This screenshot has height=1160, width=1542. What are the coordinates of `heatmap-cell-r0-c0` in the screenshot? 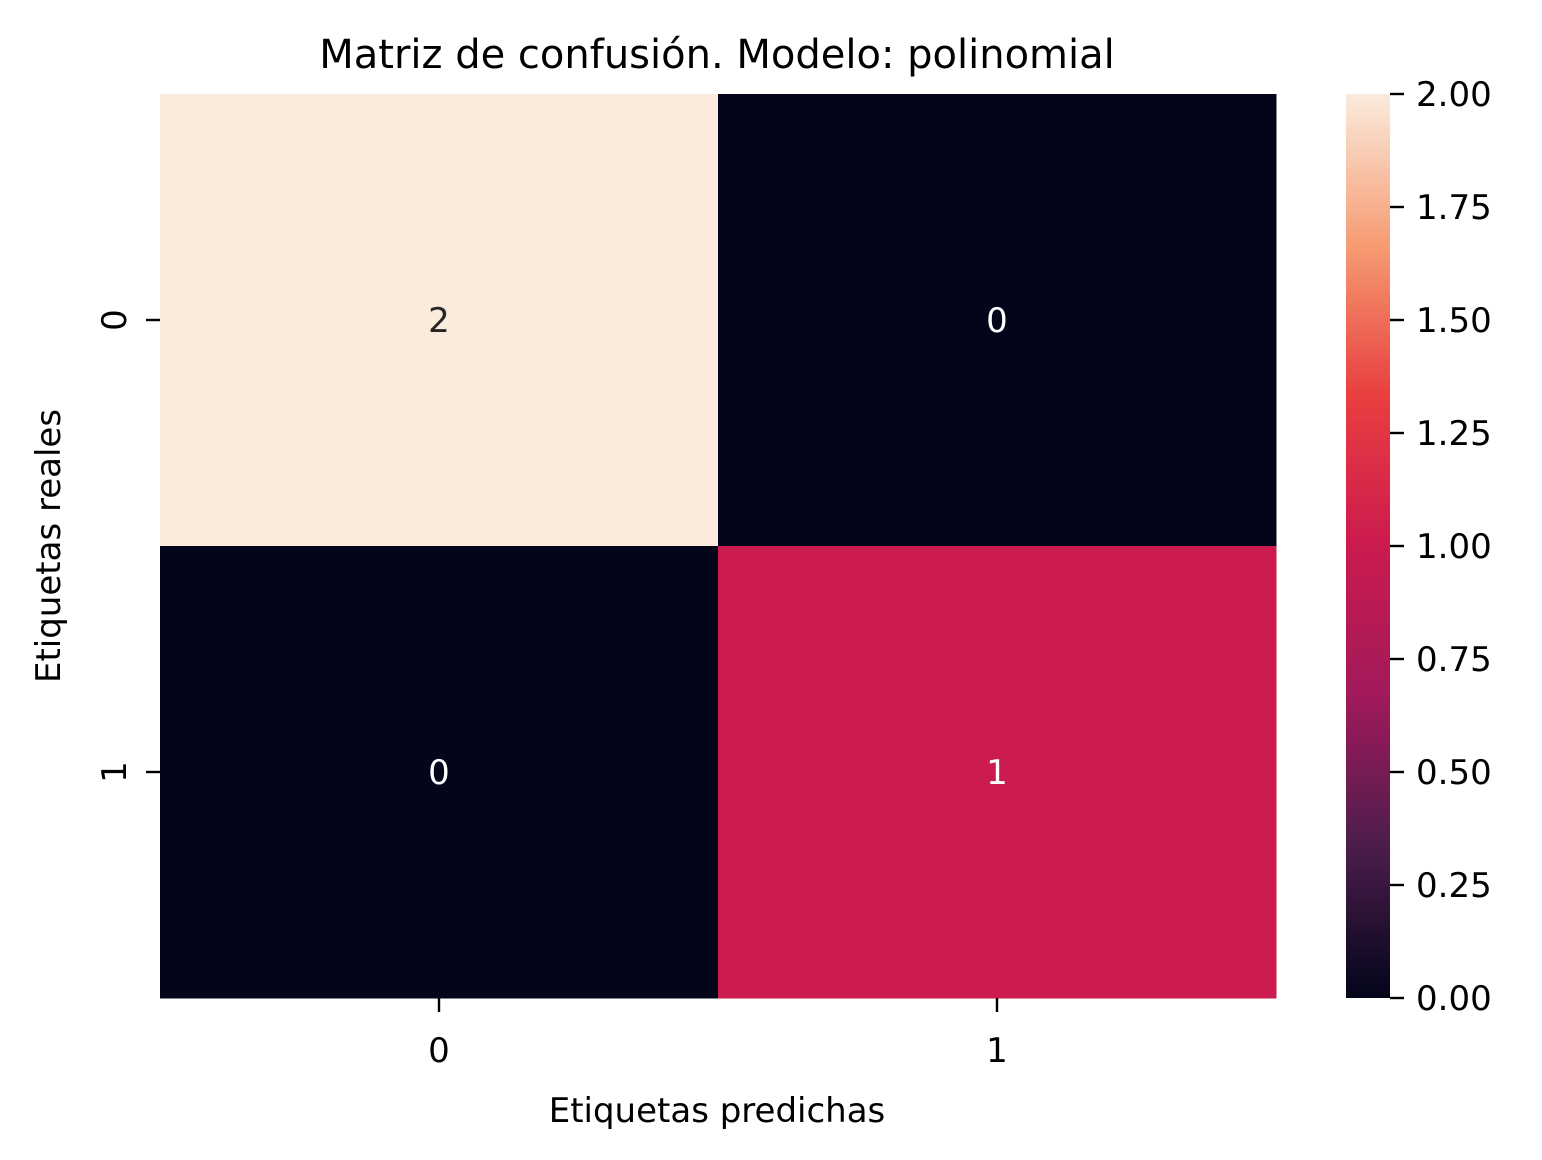 It's located at (439, 320).